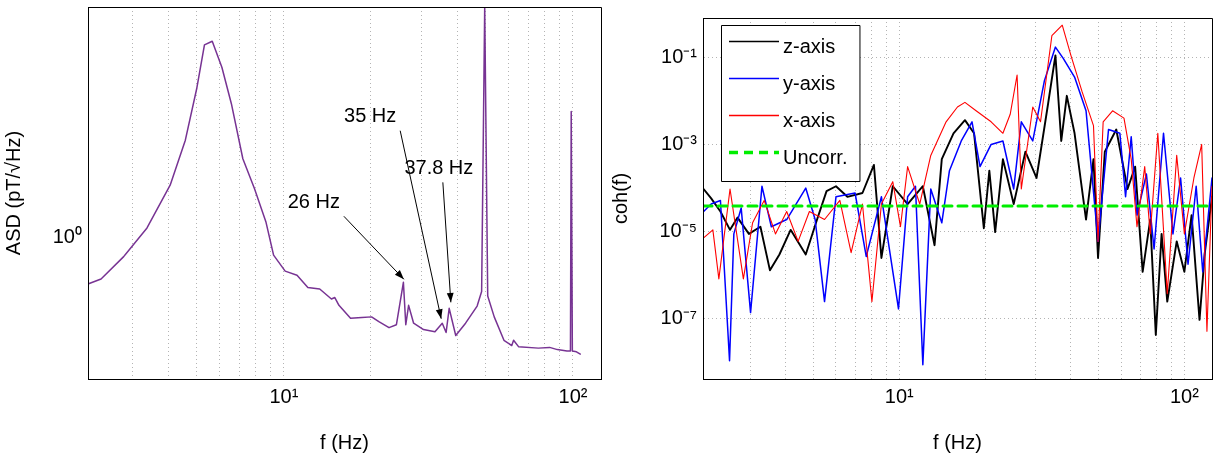 Image resolution: width=1214 pixels, height=457 pixels. Describe the element at coordinates (809, 120) in the screenshot. I see `legend-label: x-axis` at that location.